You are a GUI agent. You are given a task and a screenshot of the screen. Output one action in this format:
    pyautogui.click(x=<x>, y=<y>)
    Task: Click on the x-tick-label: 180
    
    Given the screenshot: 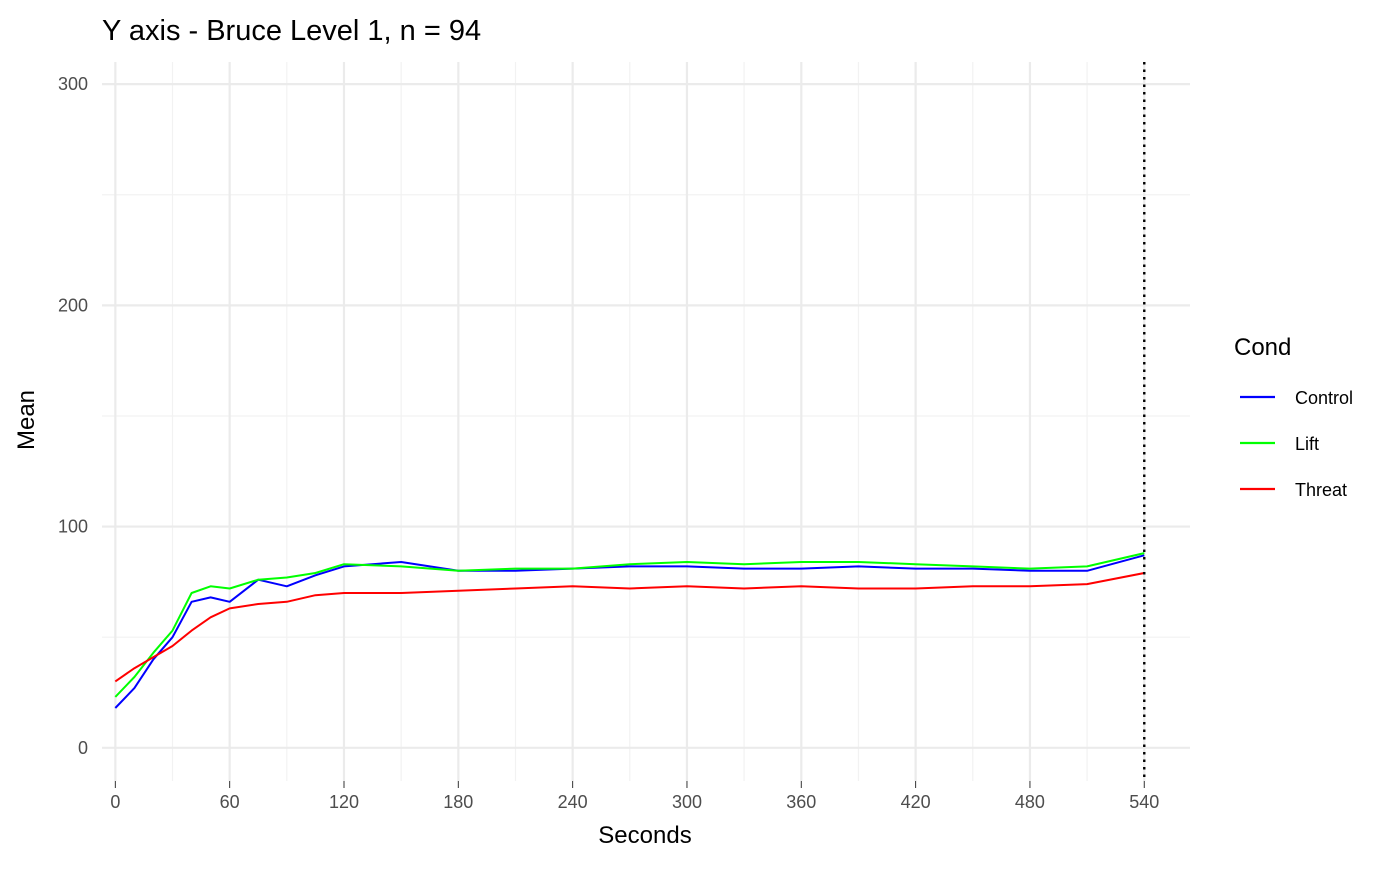 What is the action you would take?
    pyautogui.click(x=458, y=802)
    